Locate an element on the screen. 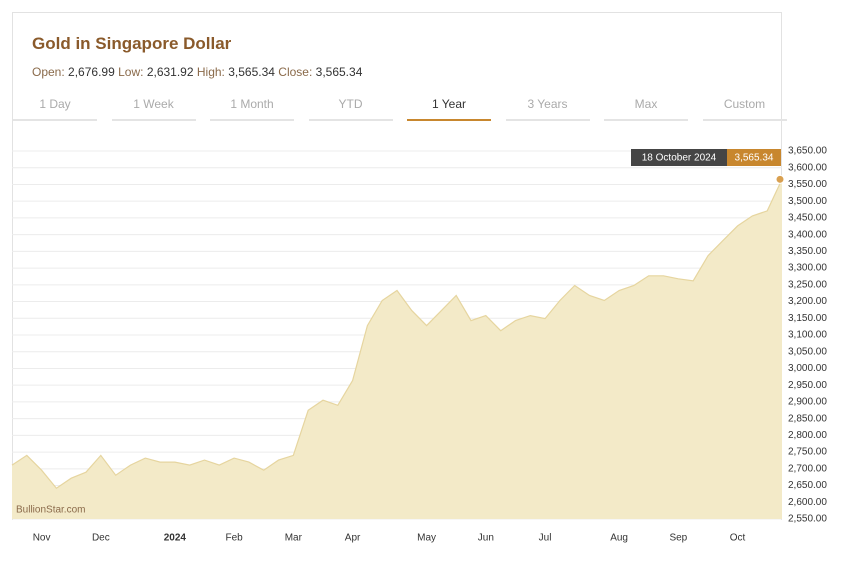 This screenshot has height=563, width=848. x-tick-label: Oct is located at coordinates (738, 538).